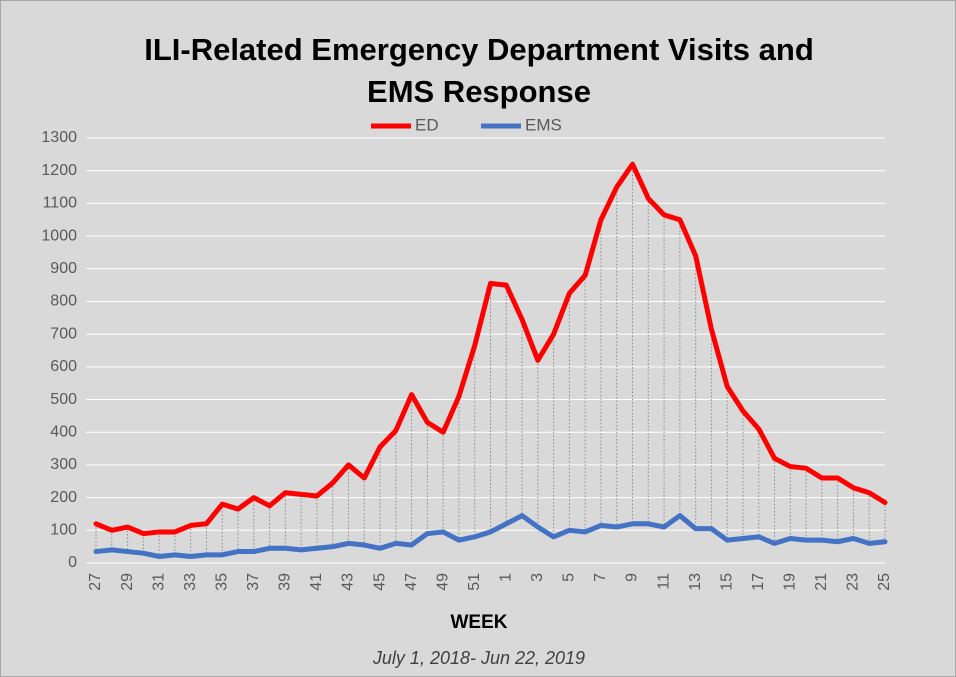 Image resolution: width=956 pixels, height=677 pixels. I want to click on y-tick-label: 800, so click(63, 301).